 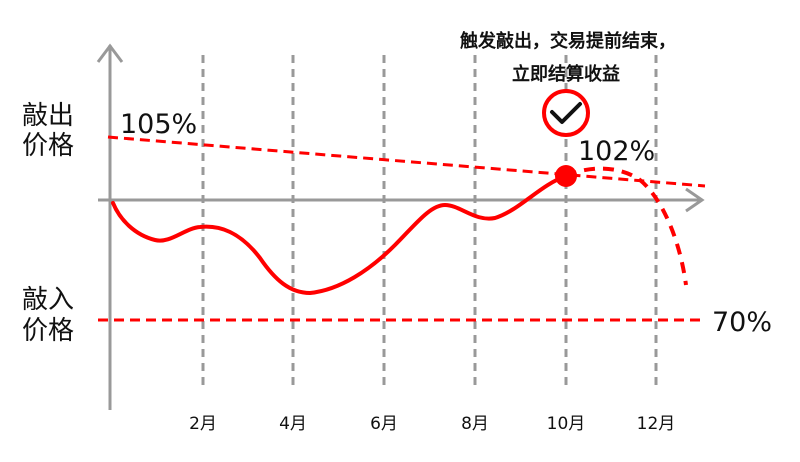 What do you see at coordinates (616, 151) in the screenshot?
I see `knock-out-hit-level: 102%` at bounding box center [616, 151].